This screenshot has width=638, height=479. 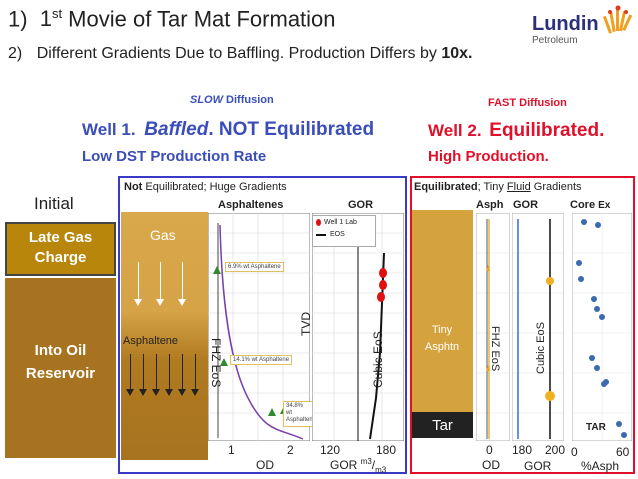 I want to click on well1-asphaltene-label: Asphaltene, so click(x=151, y=341).